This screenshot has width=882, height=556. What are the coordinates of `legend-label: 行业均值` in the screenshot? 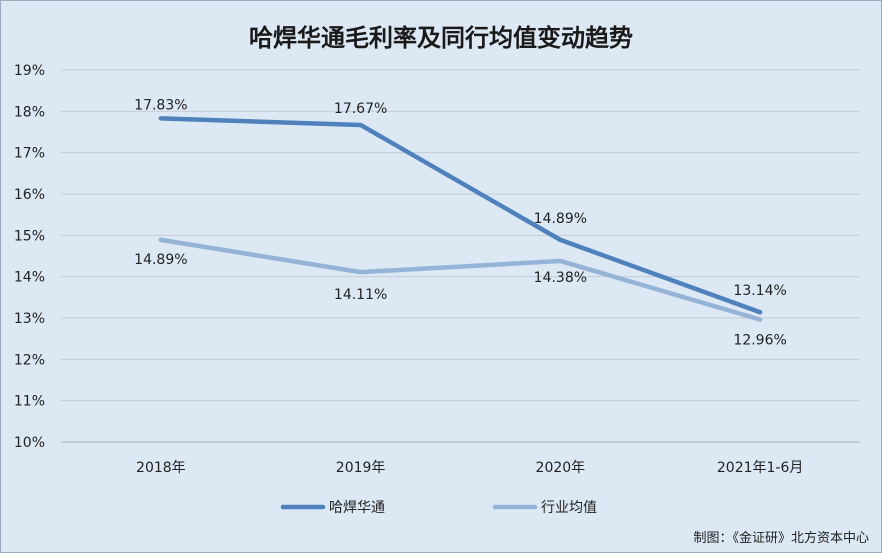 It's located at (569, 508).